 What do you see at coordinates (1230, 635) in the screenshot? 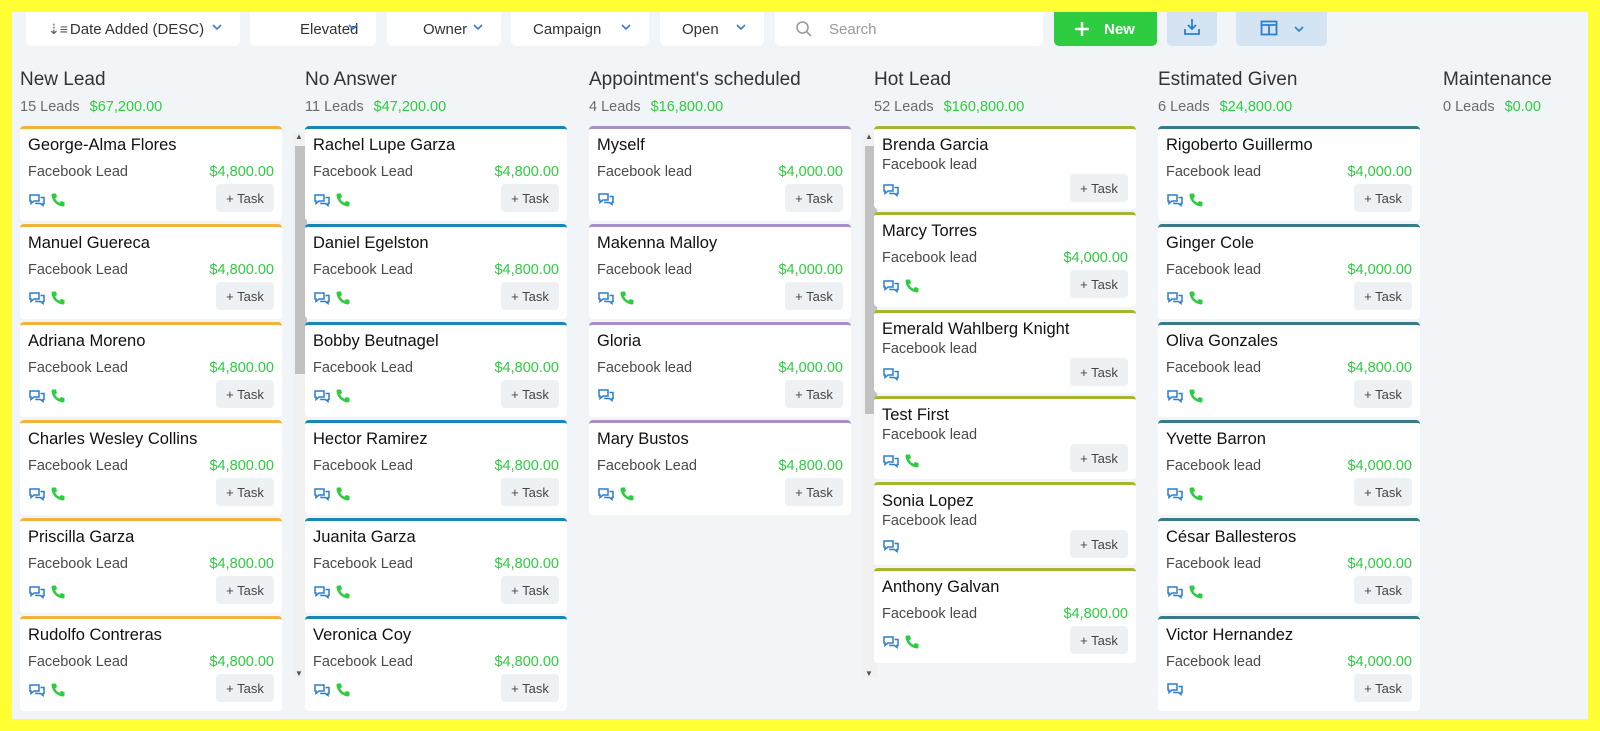
I see `lead-name: Victor Hernandez` at bounding box center [1230, 635].